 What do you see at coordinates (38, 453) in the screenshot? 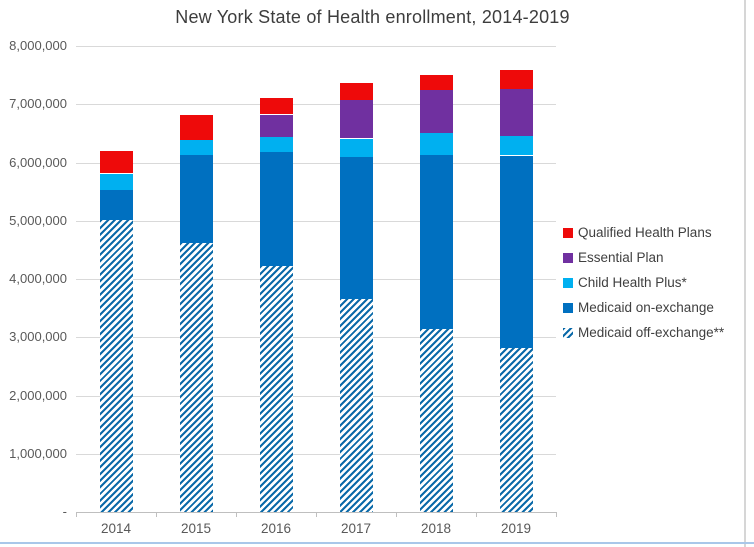
I see `y-tick-label: 1,000,000` at bounding box center [38, 453].